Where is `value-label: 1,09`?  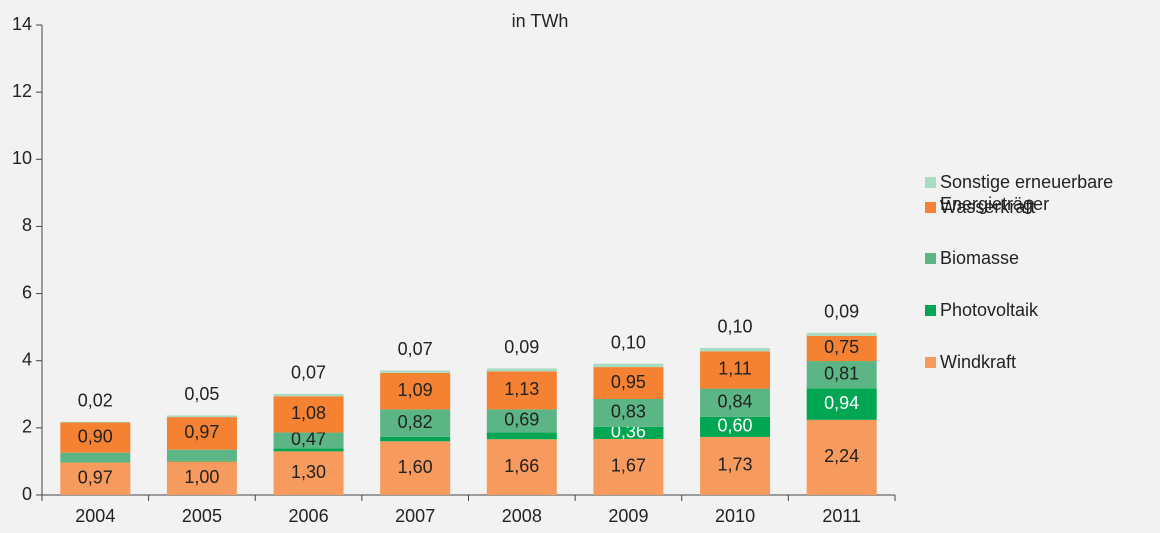 value-label: 1,09 is located at coordinates (415, 390).